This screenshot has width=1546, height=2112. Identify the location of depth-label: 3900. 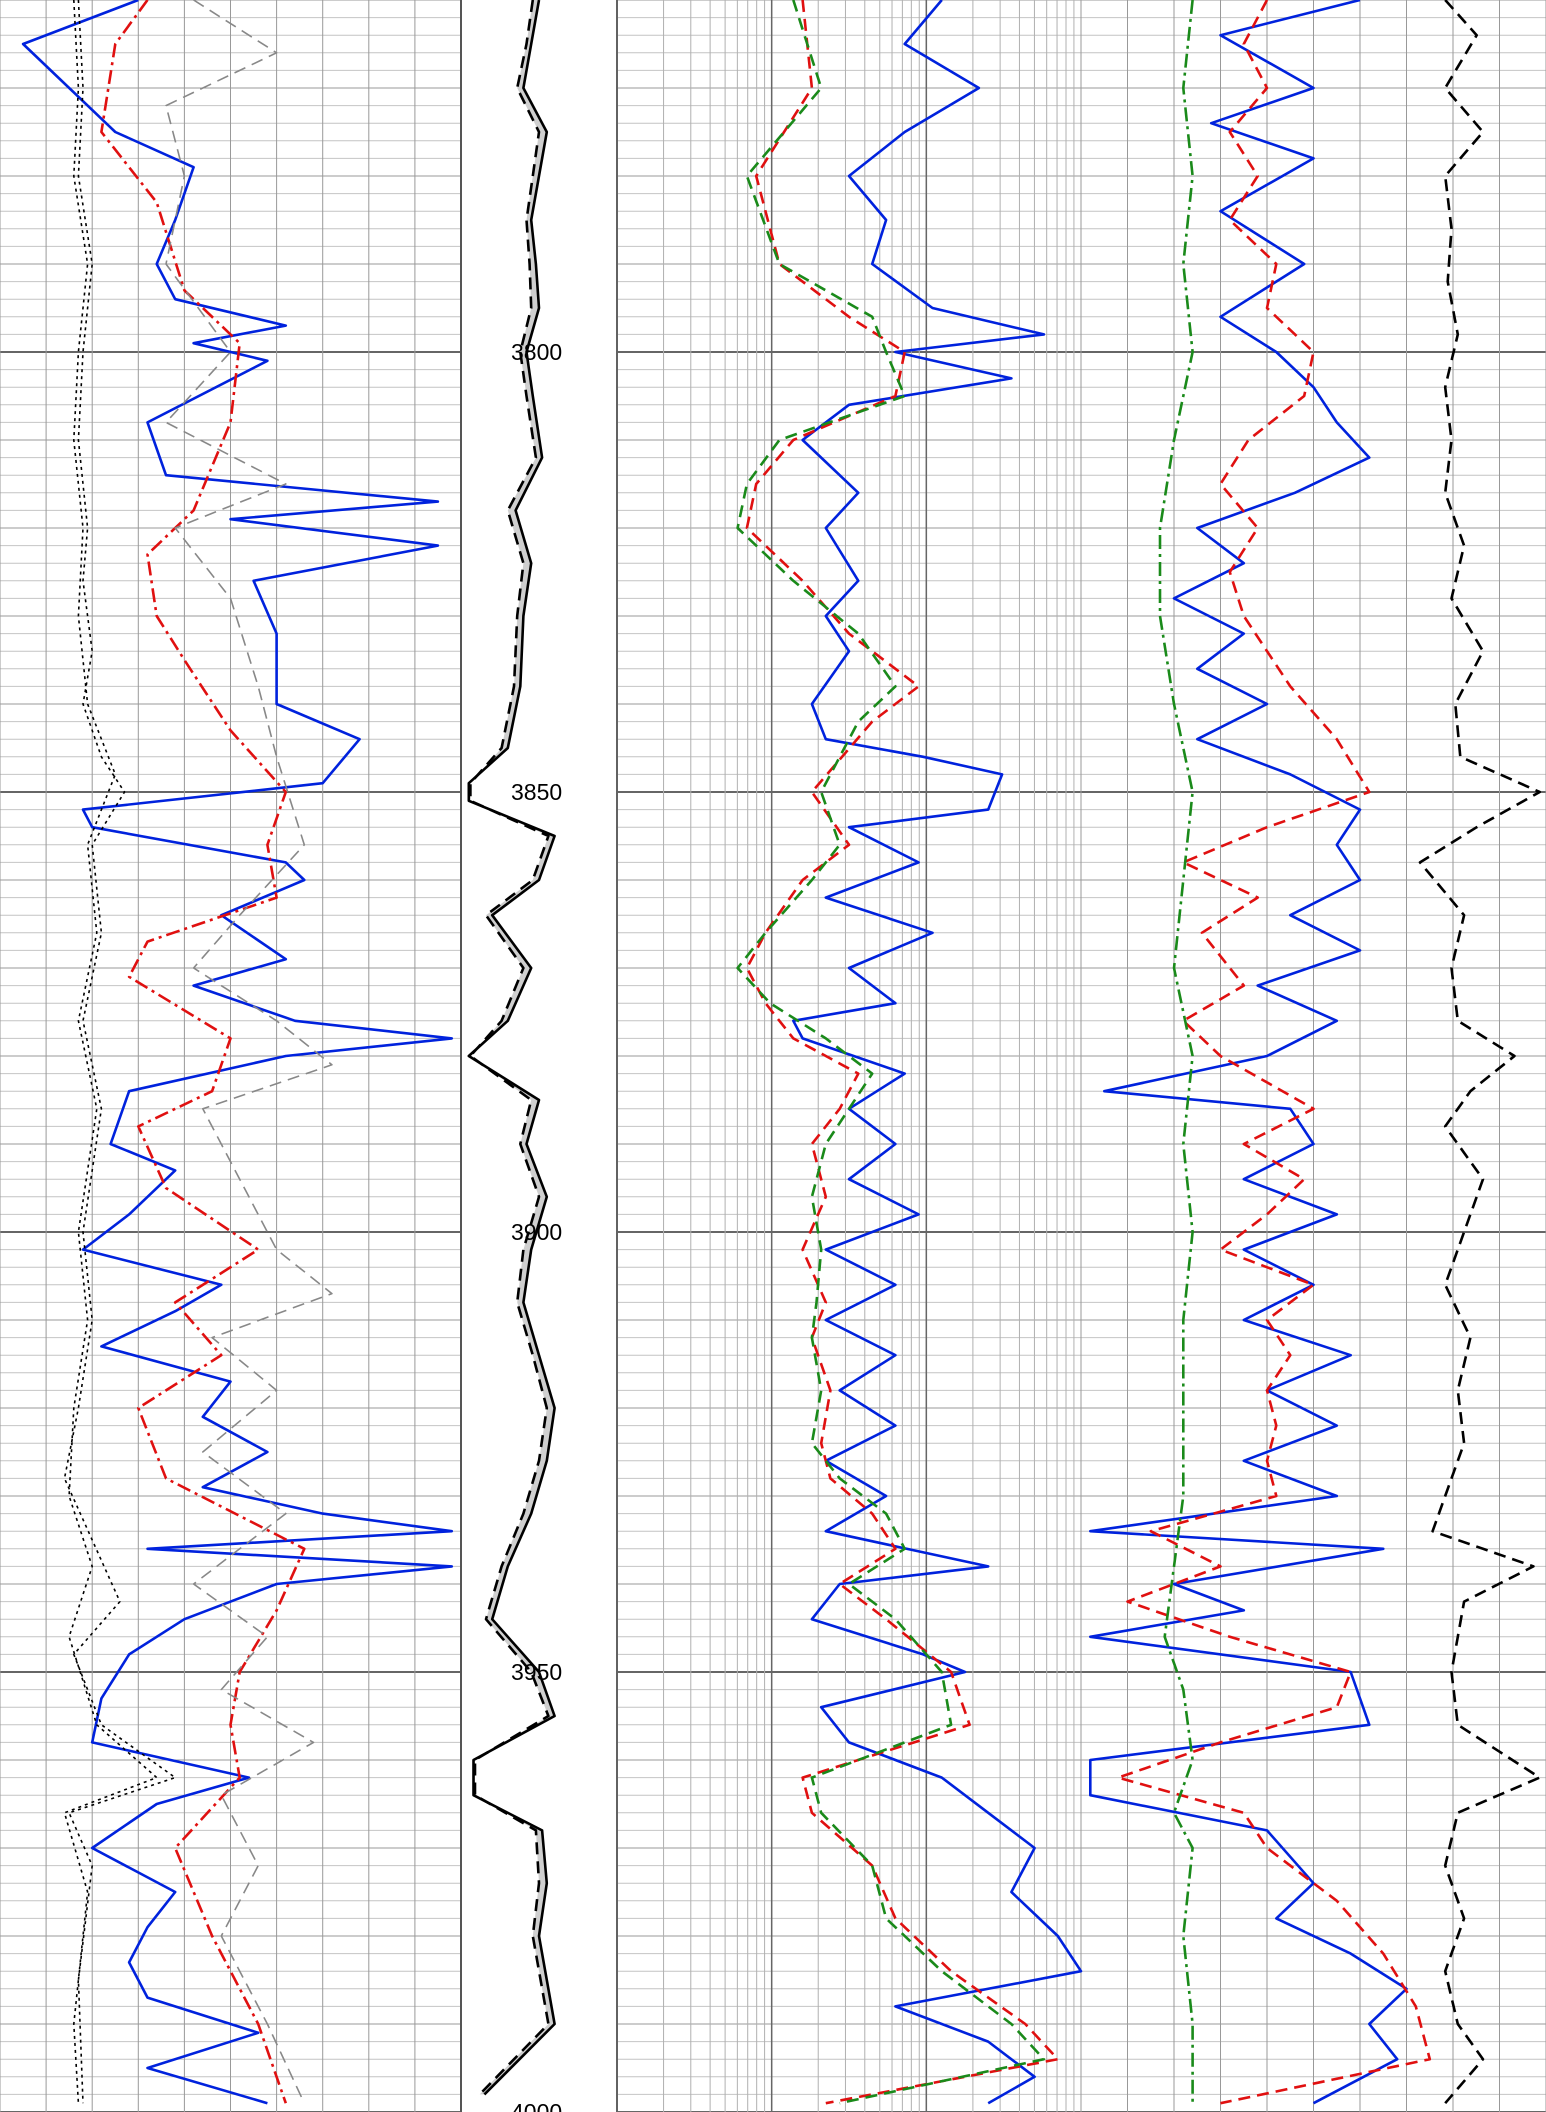
(536, 1232).